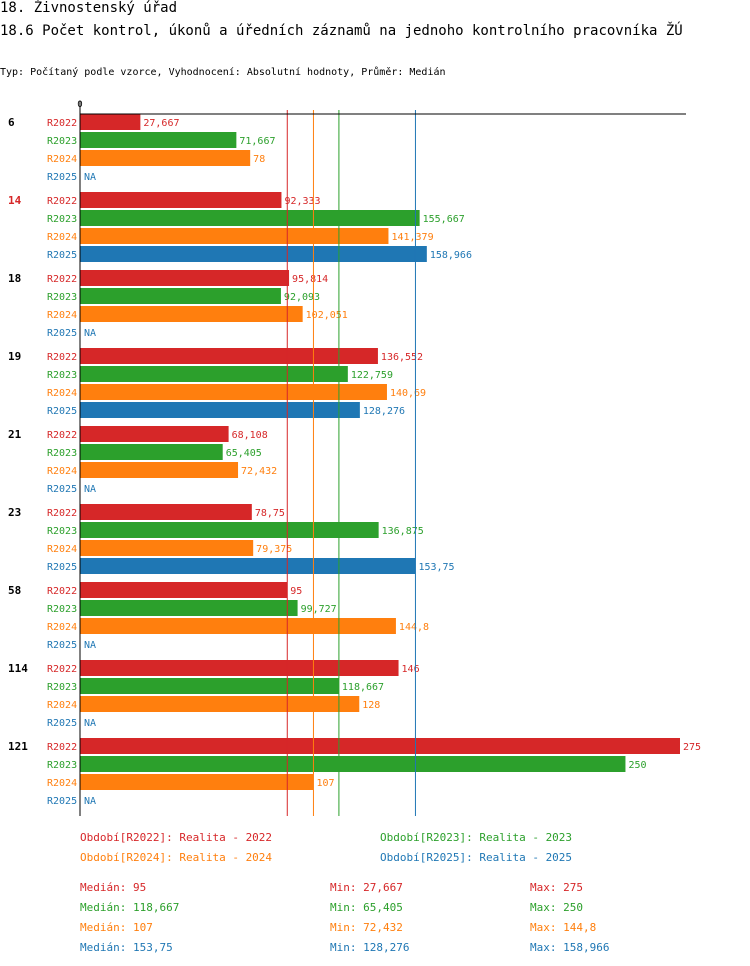 This screenshot has width=750, height=966. What do you see at coordinates (257, 141) in the screenshot?
I see `data-label: 71,667` at bounding box center [257, 141].